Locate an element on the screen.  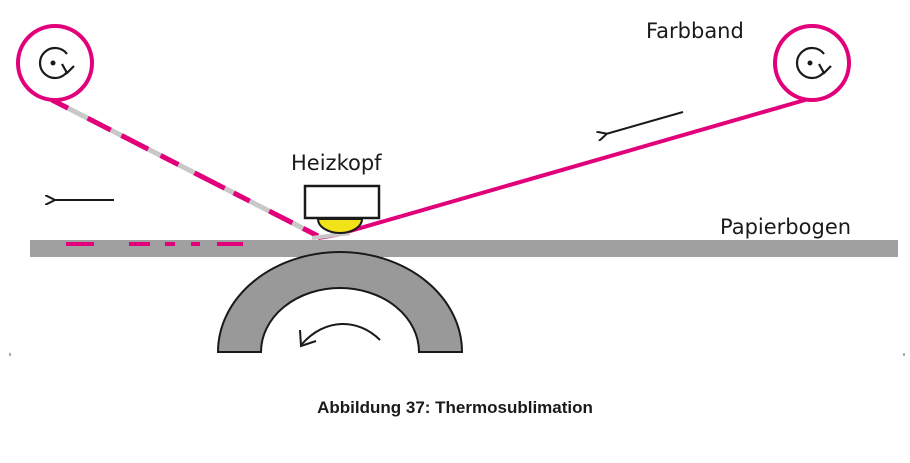
platen-drum is located at coordinates (340, 302).